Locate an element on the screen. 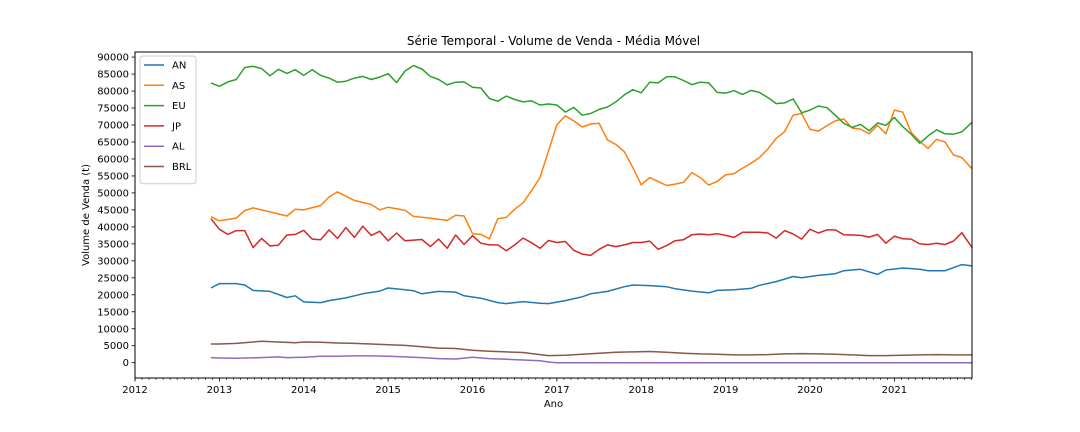 Image resolution: width=1080 pixels, height=432 pixels. x-tick-label: 2012 is located at coordinates (134, 390).